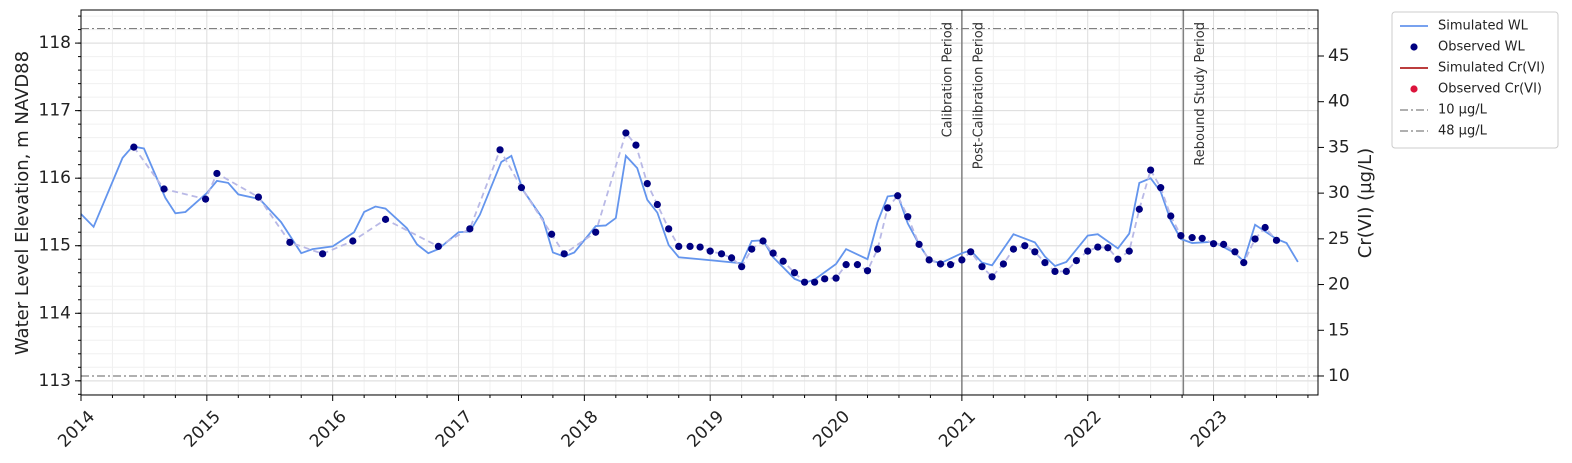  Describe the element at coordinates (1490, 89) in the screenshot. I see `legend-label: Observed Cr(VI)` at that location.